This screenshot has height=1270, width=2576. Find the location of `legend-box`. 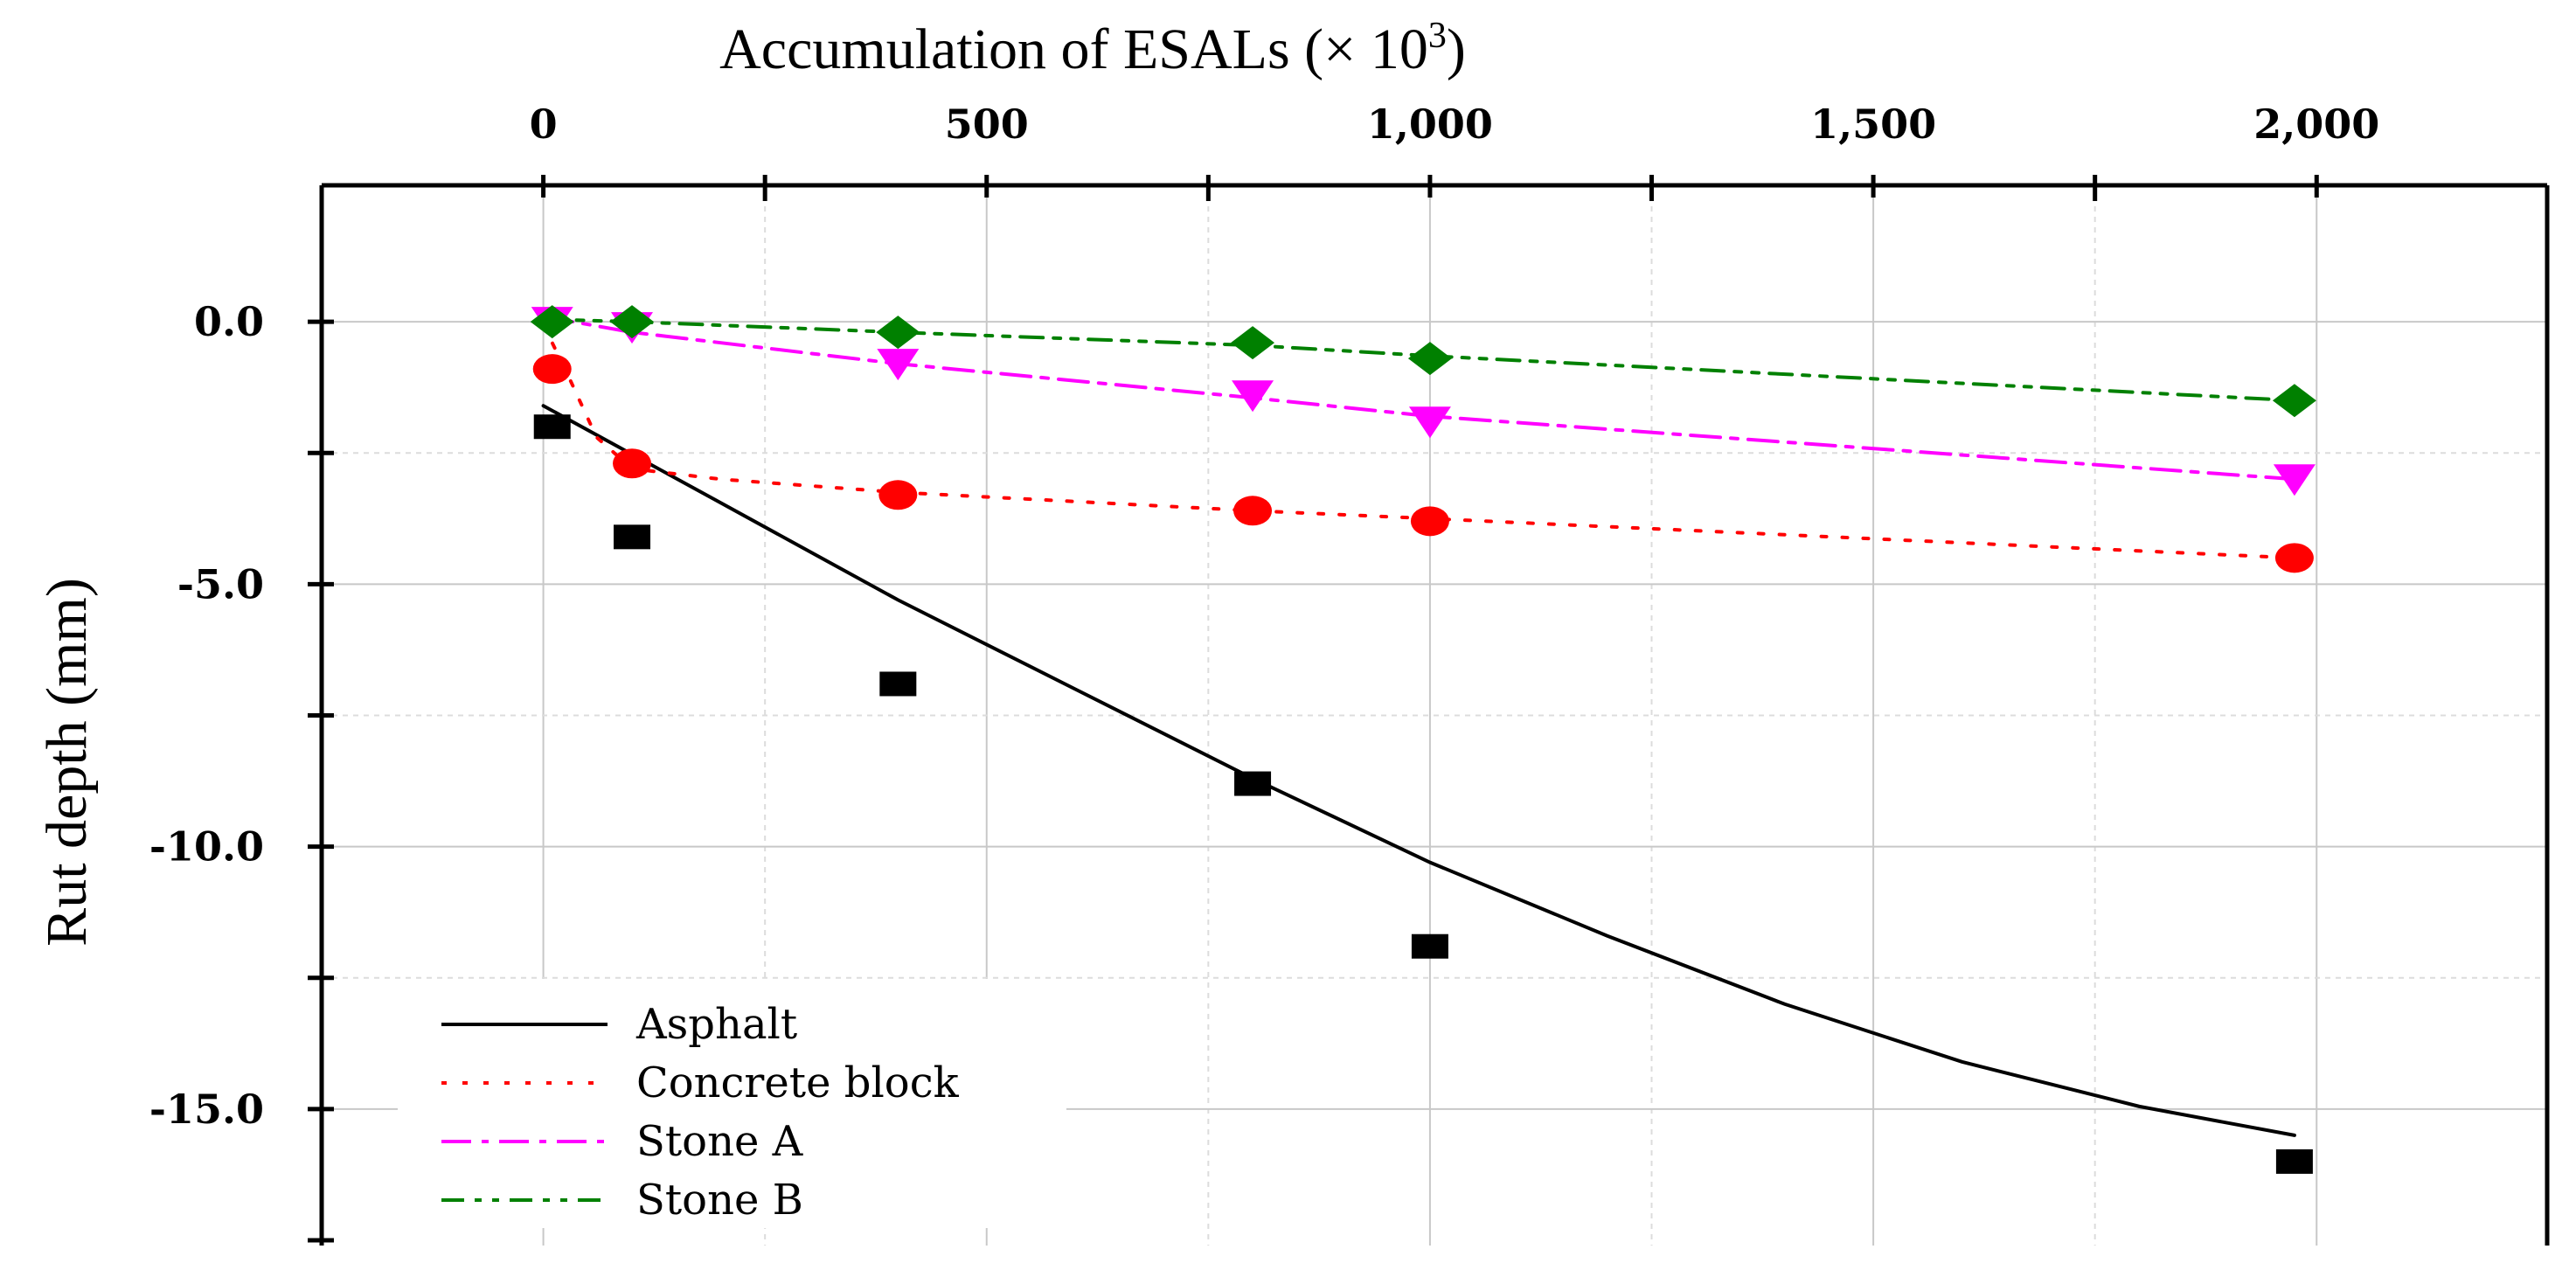

legend-box is located at coordinates (732, 1103).